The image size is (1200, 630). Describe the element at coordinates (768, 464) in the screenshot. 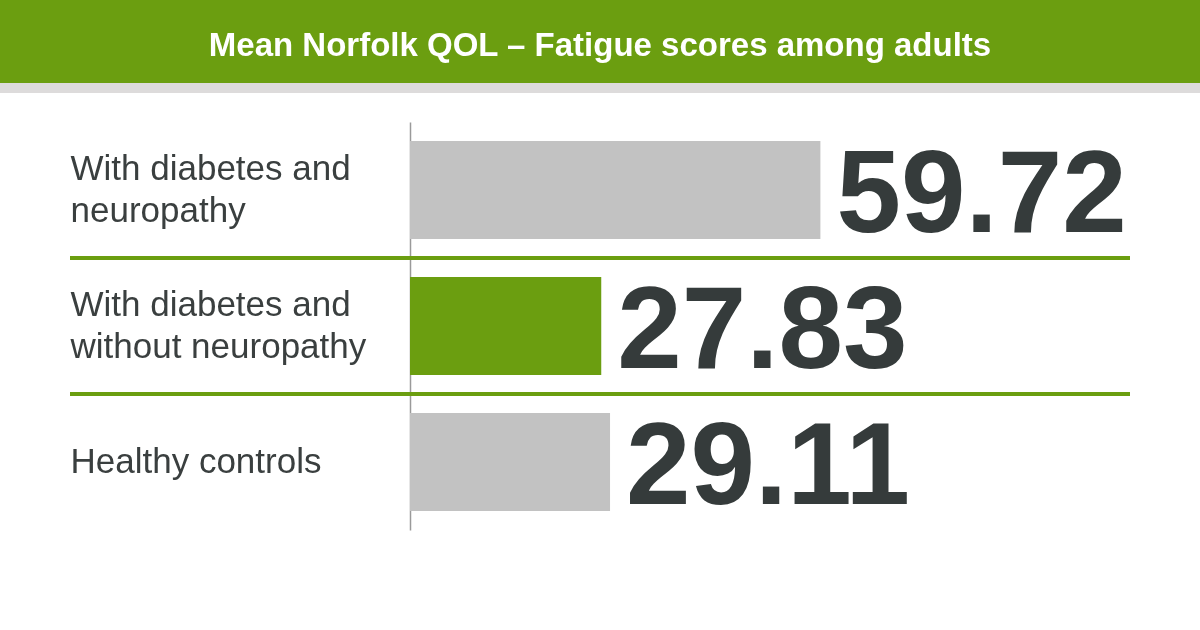

I see `data-label: 29.11` at that location.